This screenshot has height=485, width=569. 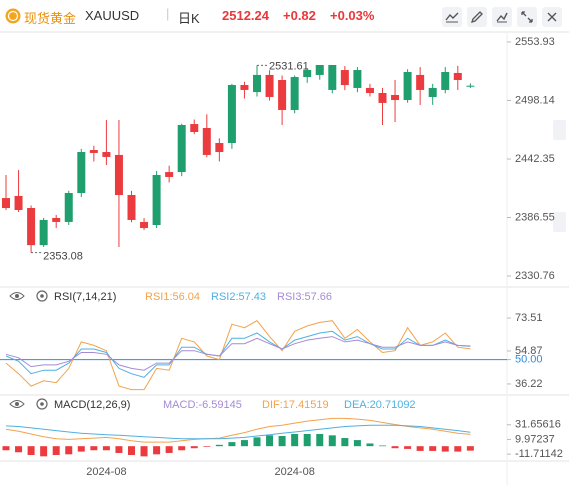 What do you see at coordinates (50, 18) in the screenshot?
I see `instrument-name: 现货黄金` at bounding box center [50, 18].